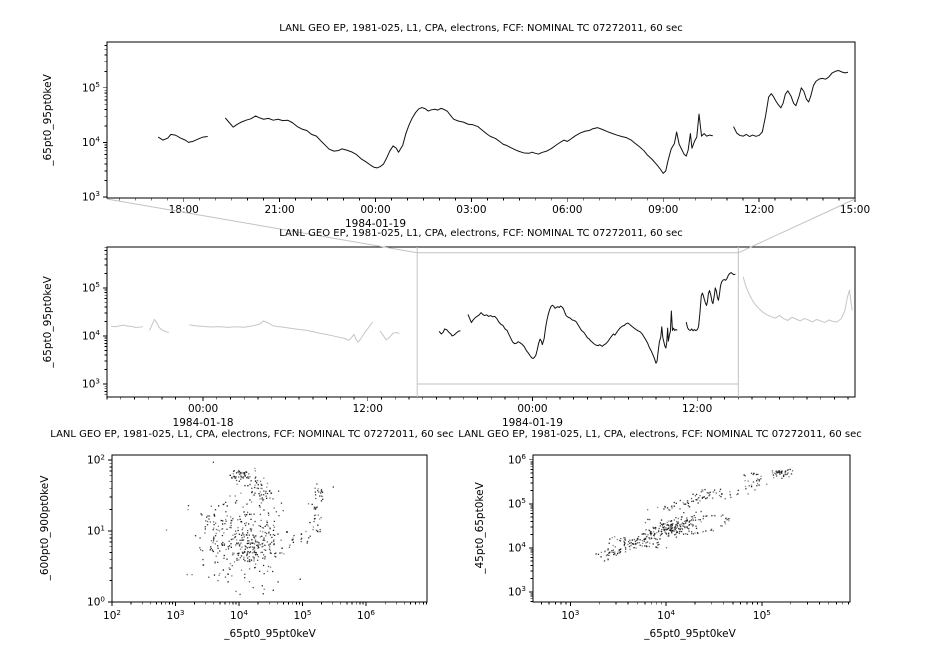  What do you see at coordinates (689, 634) in the screenshot?
I see `scatter-right-xlabel: _65pt0_95pt0keV` at bounding box center [689, 634].